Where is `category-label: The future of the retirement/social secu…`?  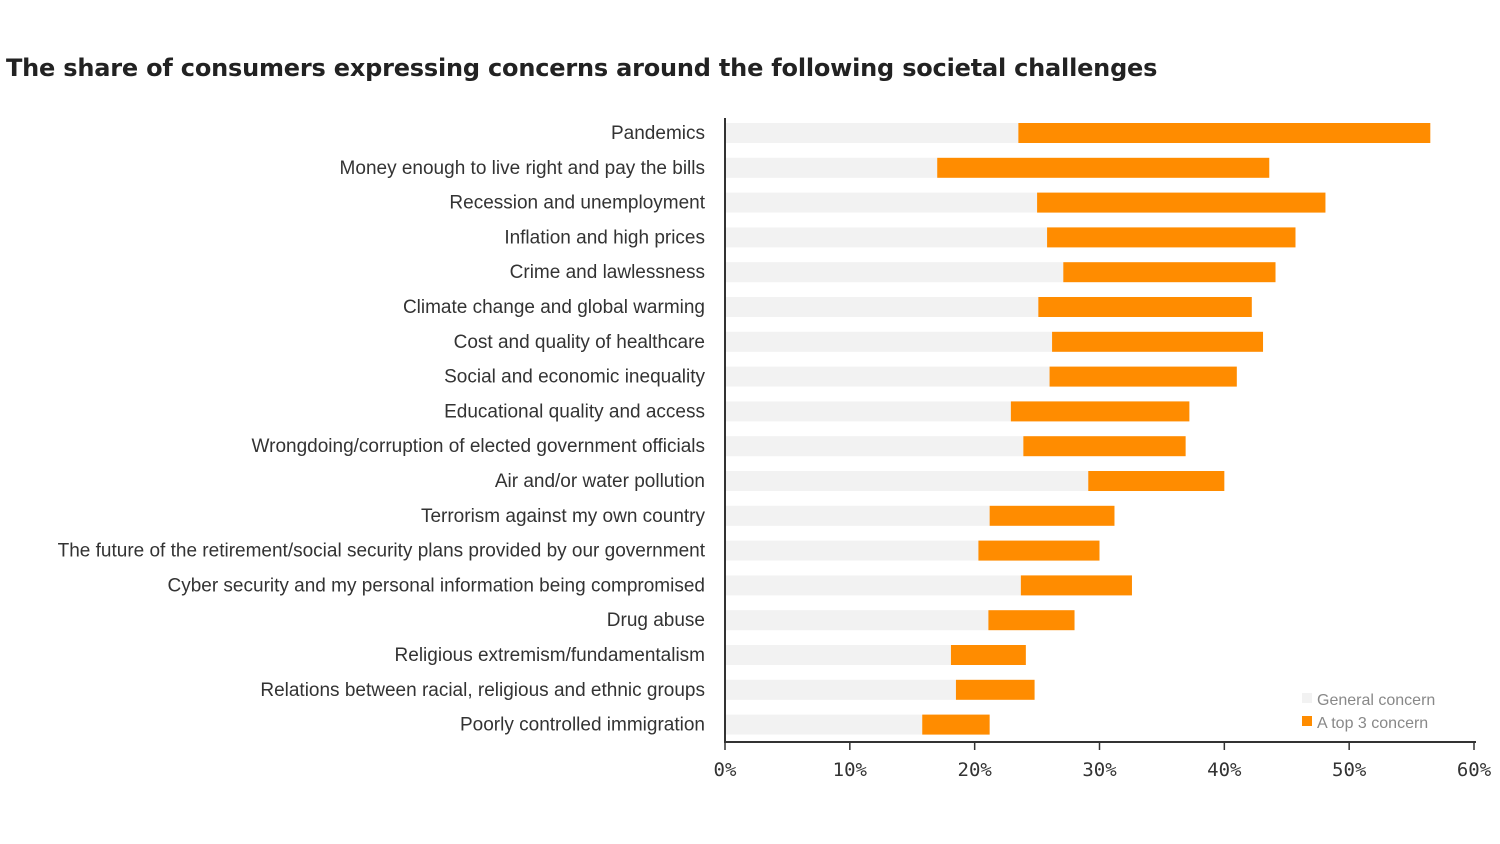 category-label: The future of the retirement/social secu… is located at coordinates (382, 551).